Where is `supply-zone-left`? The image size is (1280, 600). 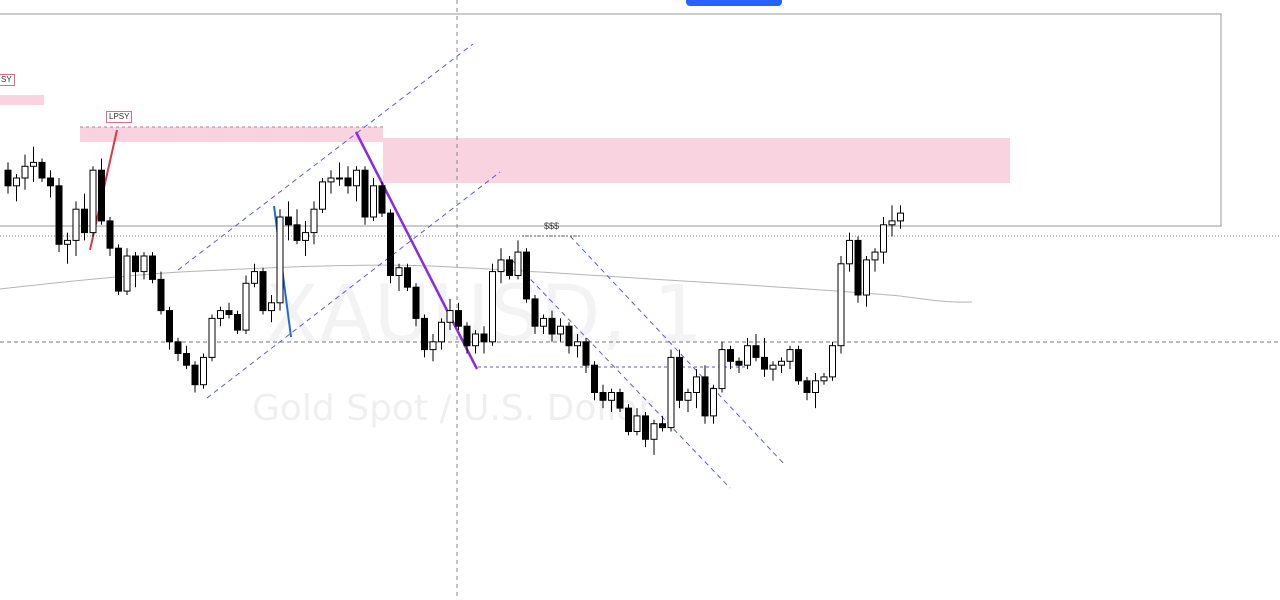
supply-zone-left is located at coordinates (22, 100).